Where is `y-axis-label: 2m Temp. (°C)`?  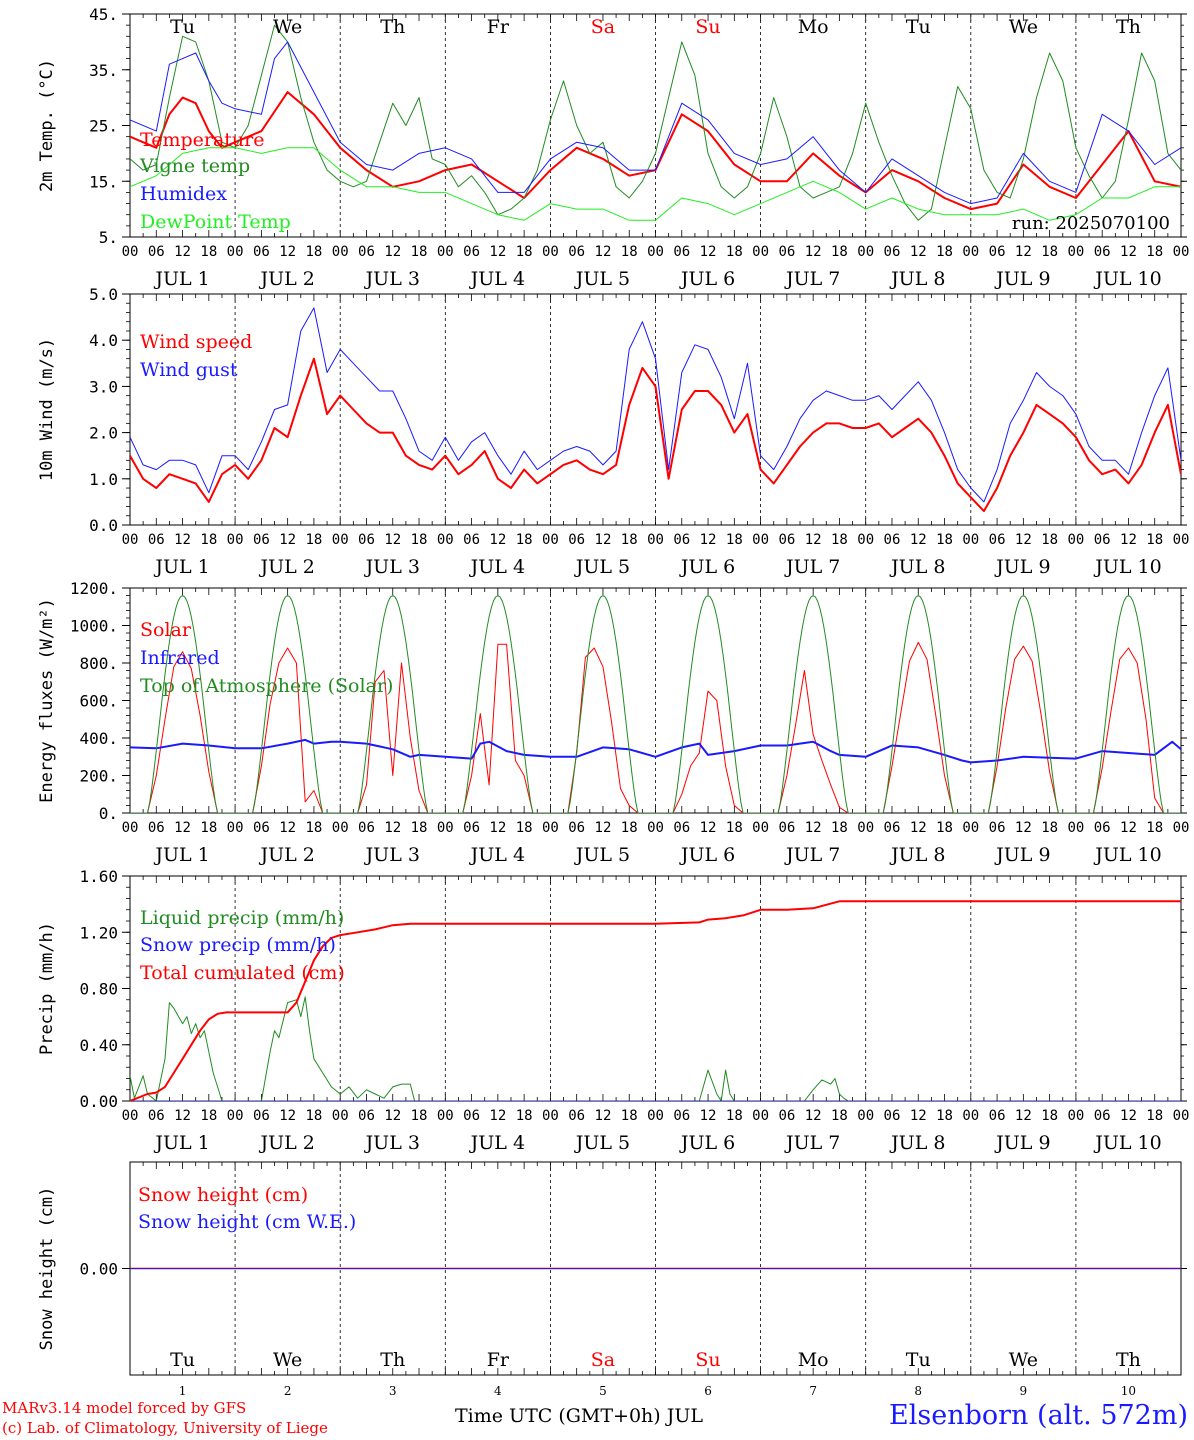 y-axis-label: 2m Temp. (°C) is located at coordinates (47, 125).